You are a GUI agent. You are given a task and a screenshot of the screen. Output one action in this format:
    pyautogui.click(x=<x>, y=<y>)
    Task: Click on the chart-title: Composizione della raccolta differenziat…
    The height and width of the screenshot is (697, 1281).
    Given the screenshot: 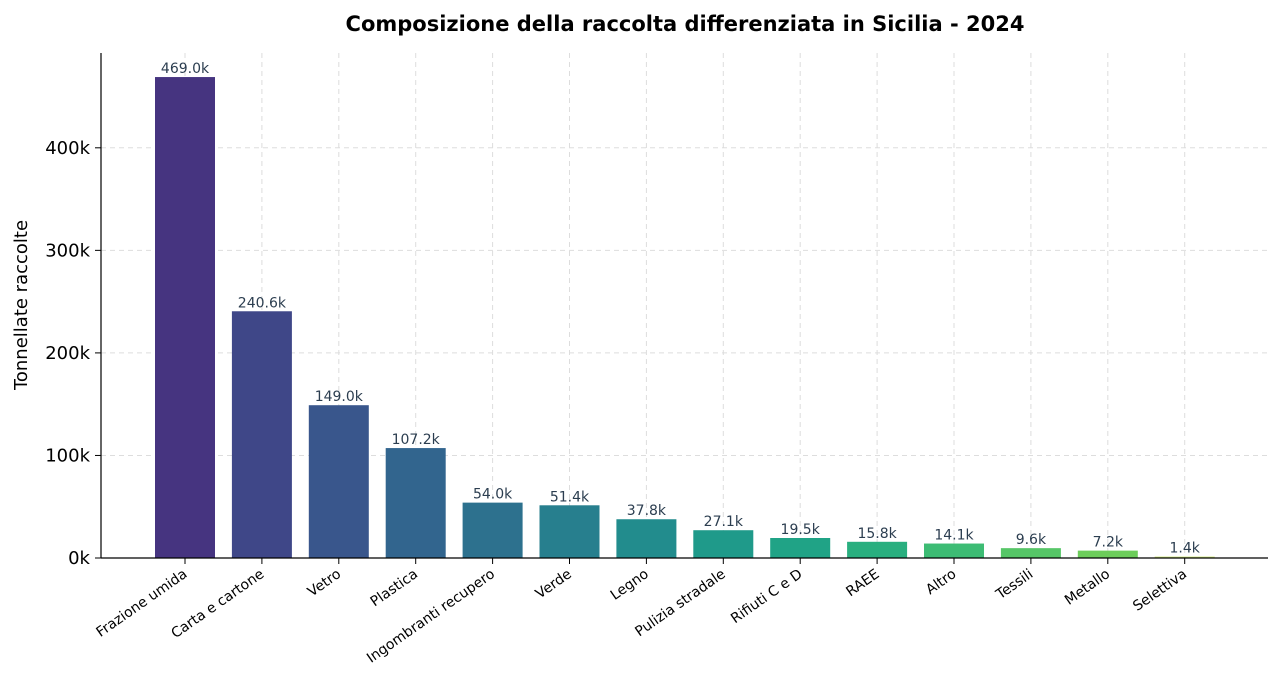 What is the action you would take?
    pyautogui.click(x=685, y=24)
    